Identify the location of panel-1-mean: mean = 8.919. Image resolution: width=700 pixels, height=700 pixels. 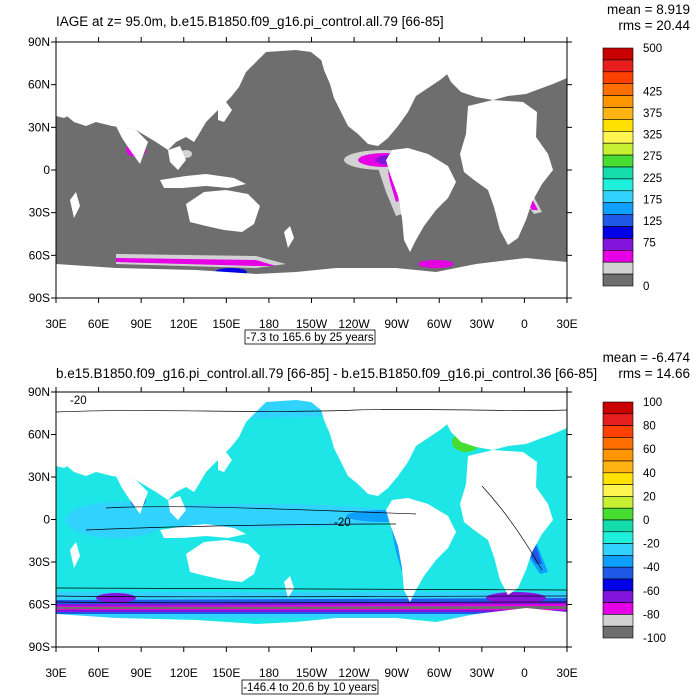
(648, 9).